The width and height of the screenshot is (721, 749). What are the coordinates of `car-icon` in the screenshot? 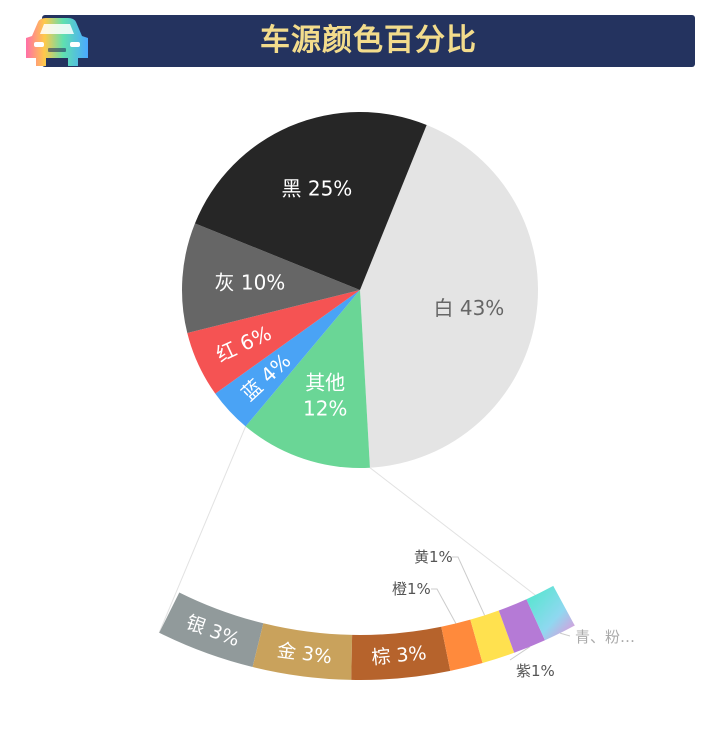 It's located at (57, 42).